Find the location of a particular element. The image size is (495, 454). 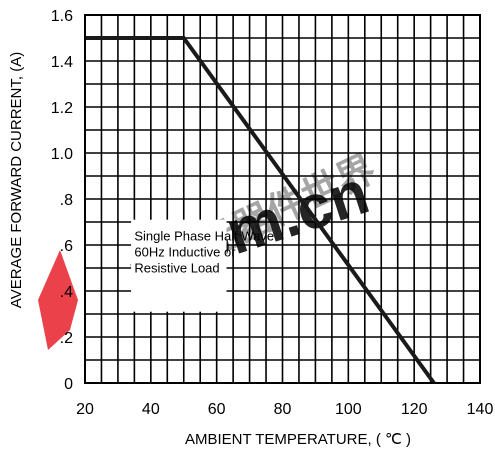

annotation-box is located at coordinates (179, 265).